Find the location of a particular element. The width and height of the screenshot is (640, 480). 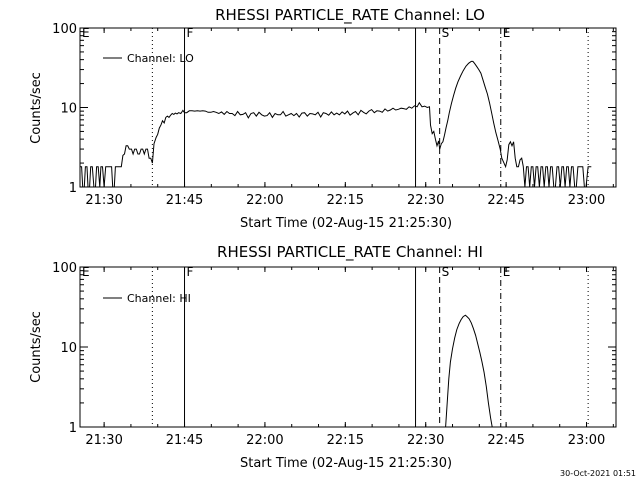

legend-label: Channel: HI is located at coordinates (159, 298).